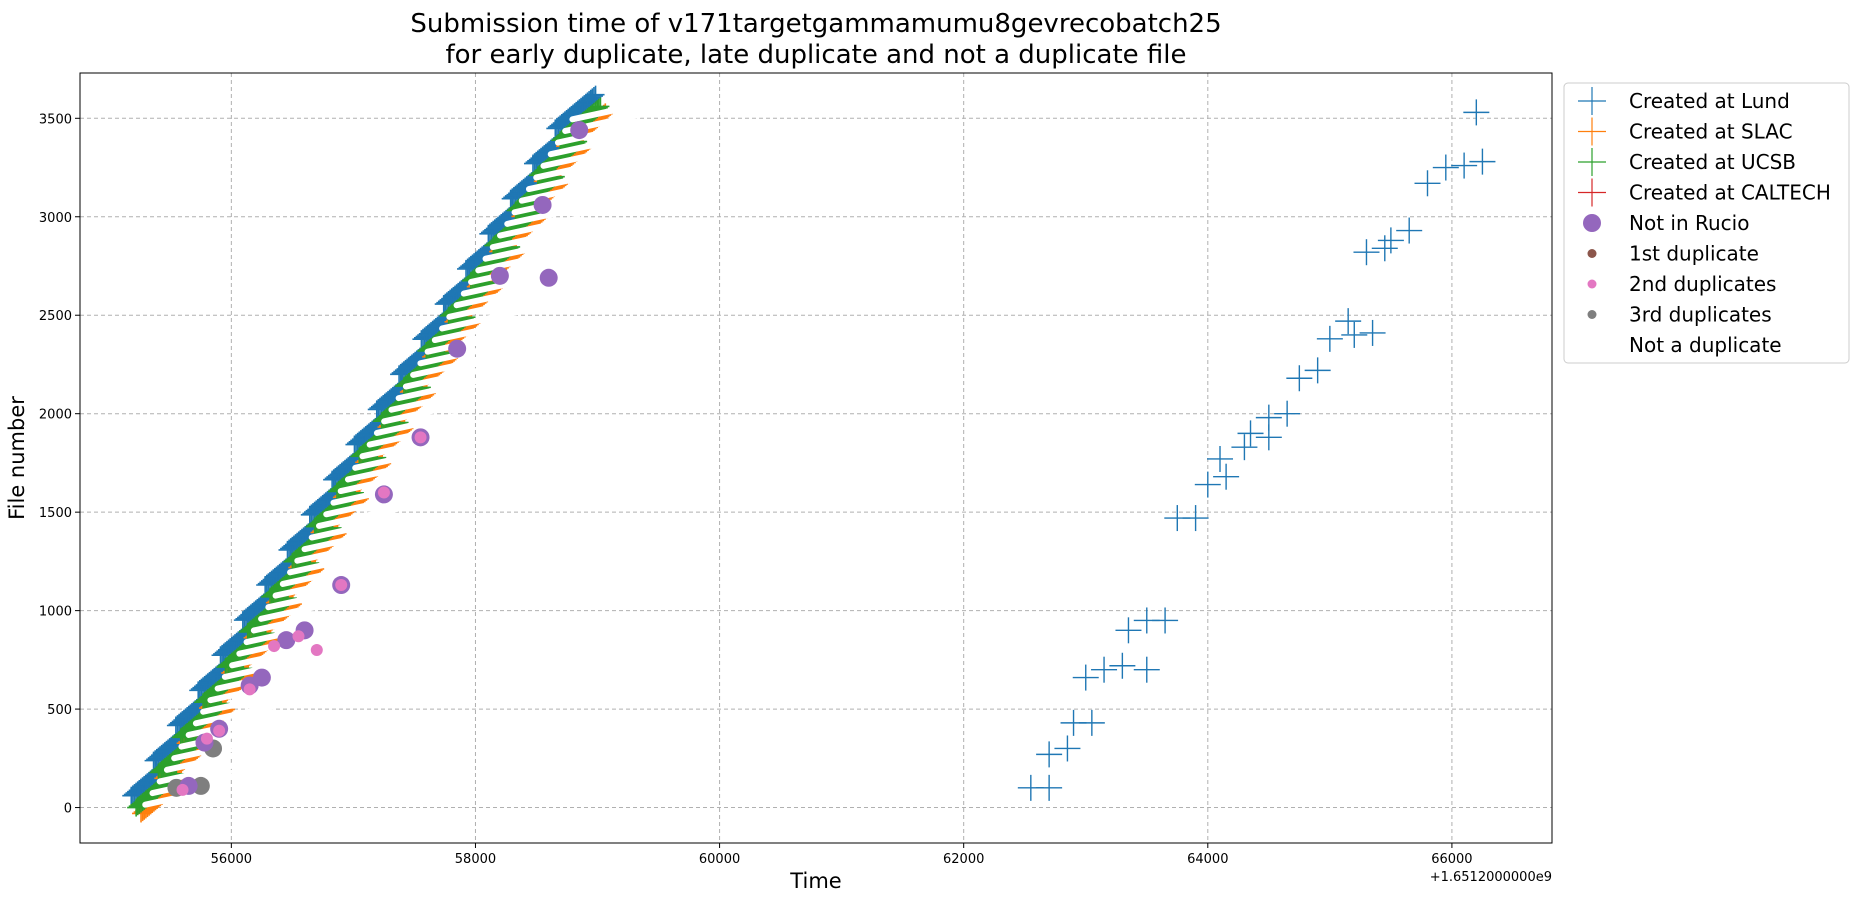 The width and height of the screenshot is (1858, 902). What do you see at coordinates (68, 809) in the screenshot?
I see `y-tick-label: 0` at bounding box center [68, 809].